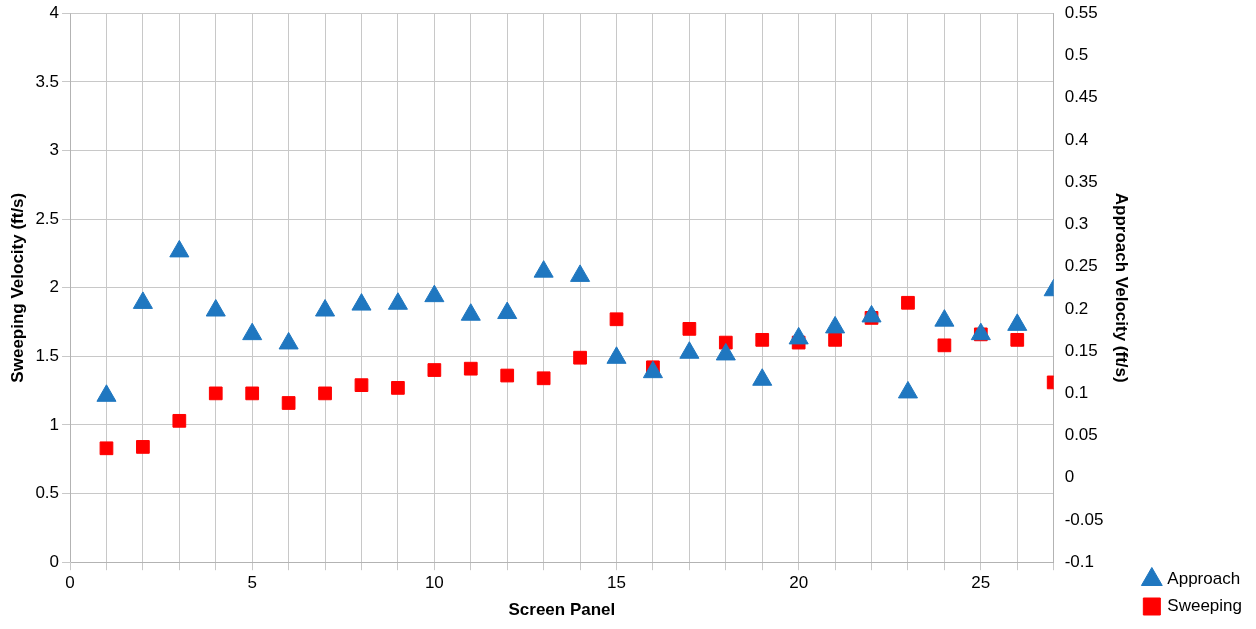 This screenshot has width=1256, height=629. Describe the element at coordinates (54, 287) in the screenshot. I see `y-tick-label: 2` at that location.